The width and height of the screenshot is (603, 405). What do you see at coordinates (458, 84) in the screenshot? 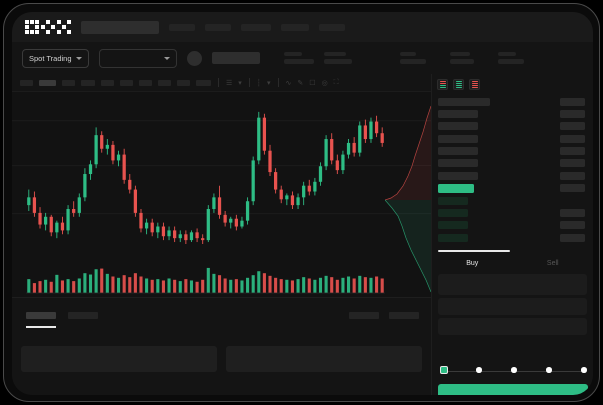
I see `orderbook-view-bids-icon` at bounding box center [458, 84].